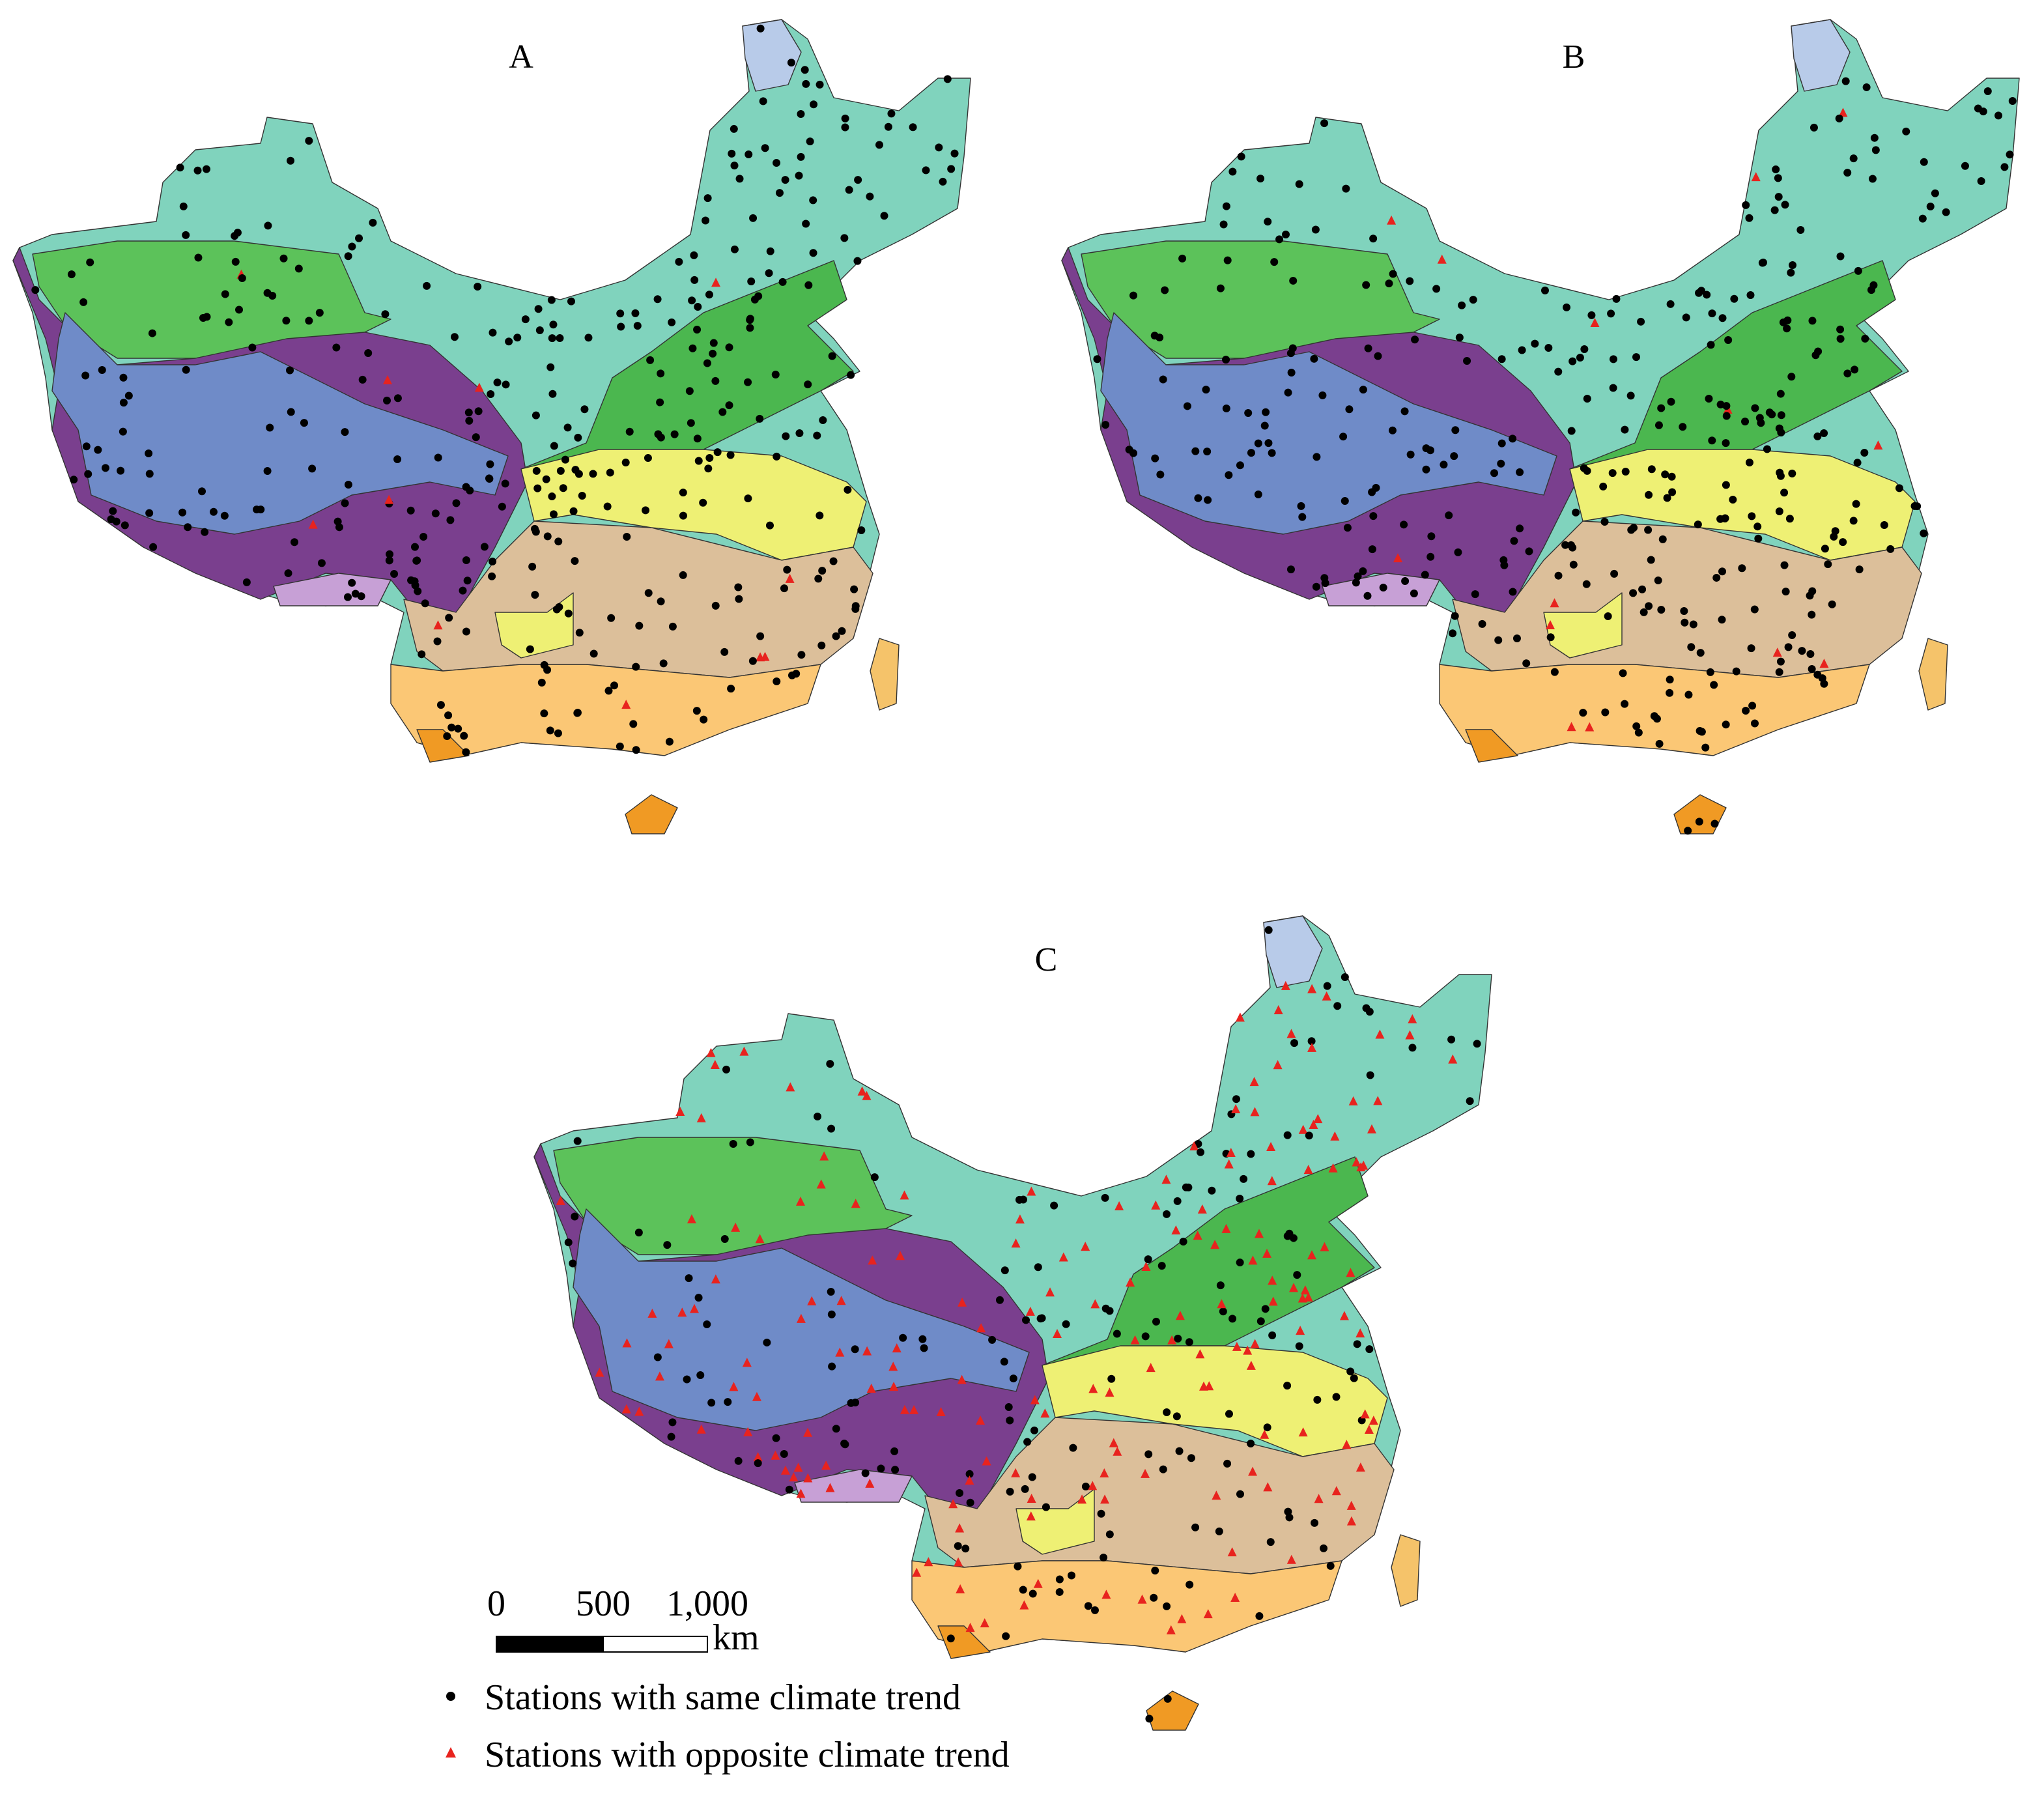 This screenshot has height=1794, width=2044. Describe the element at coordinates (1329, 424) in the screenshot. I see `climate-region` at that location.